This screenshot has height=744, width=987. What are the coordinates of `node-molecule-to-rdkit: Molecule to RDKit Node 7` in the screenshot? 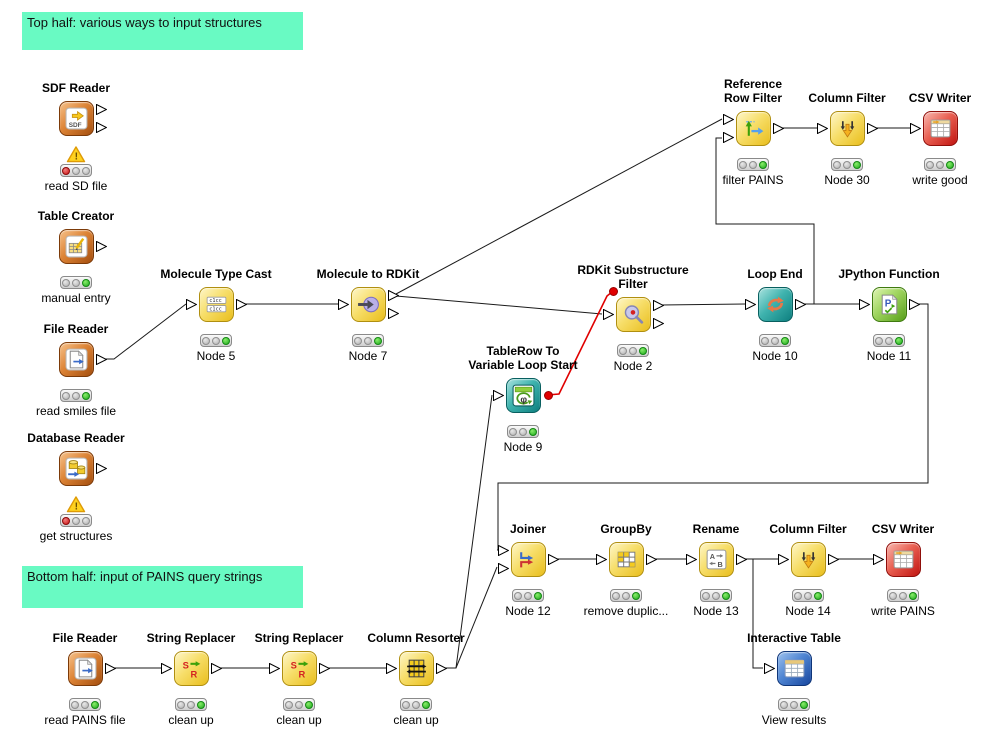 It's located at (368, 302).